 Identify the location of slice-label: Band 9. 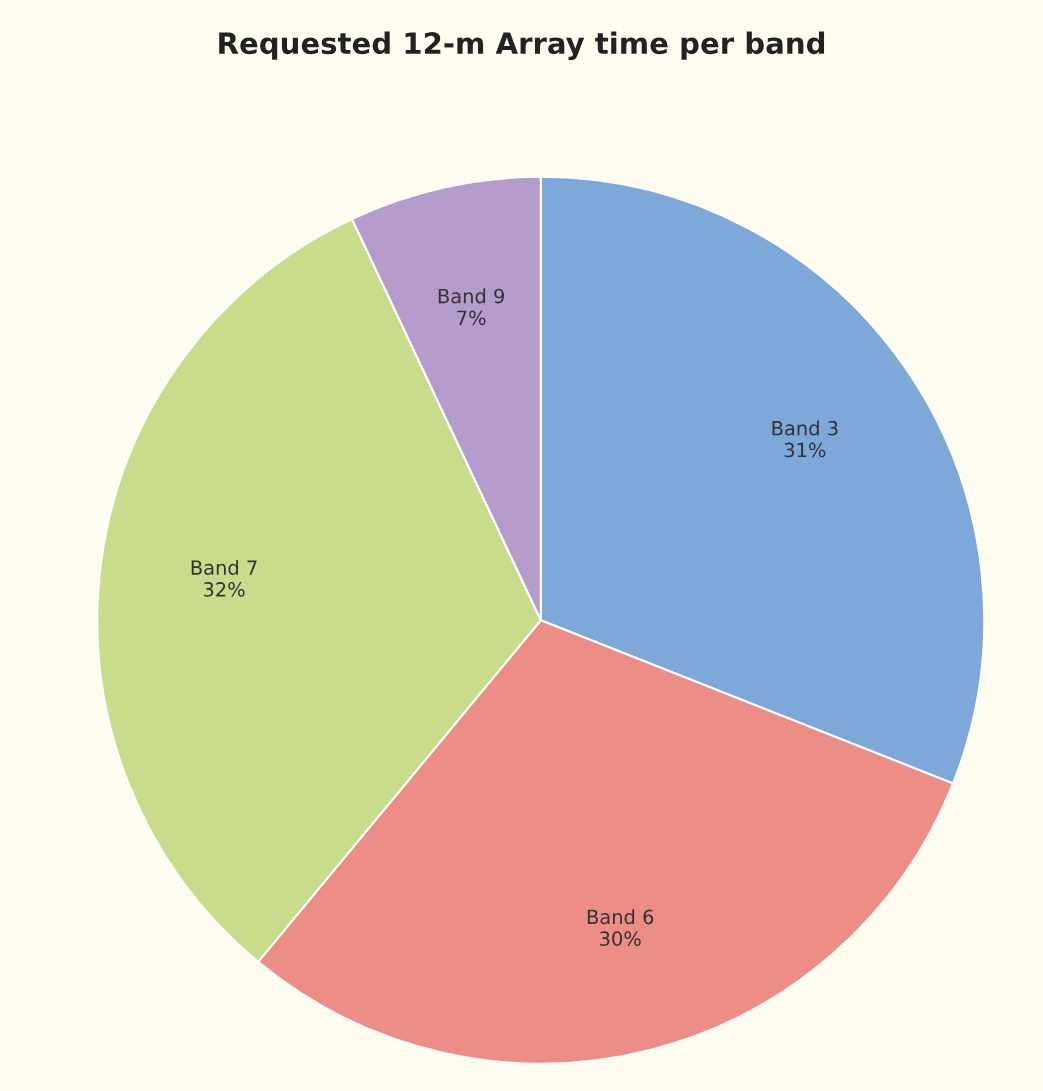
(471, 296).